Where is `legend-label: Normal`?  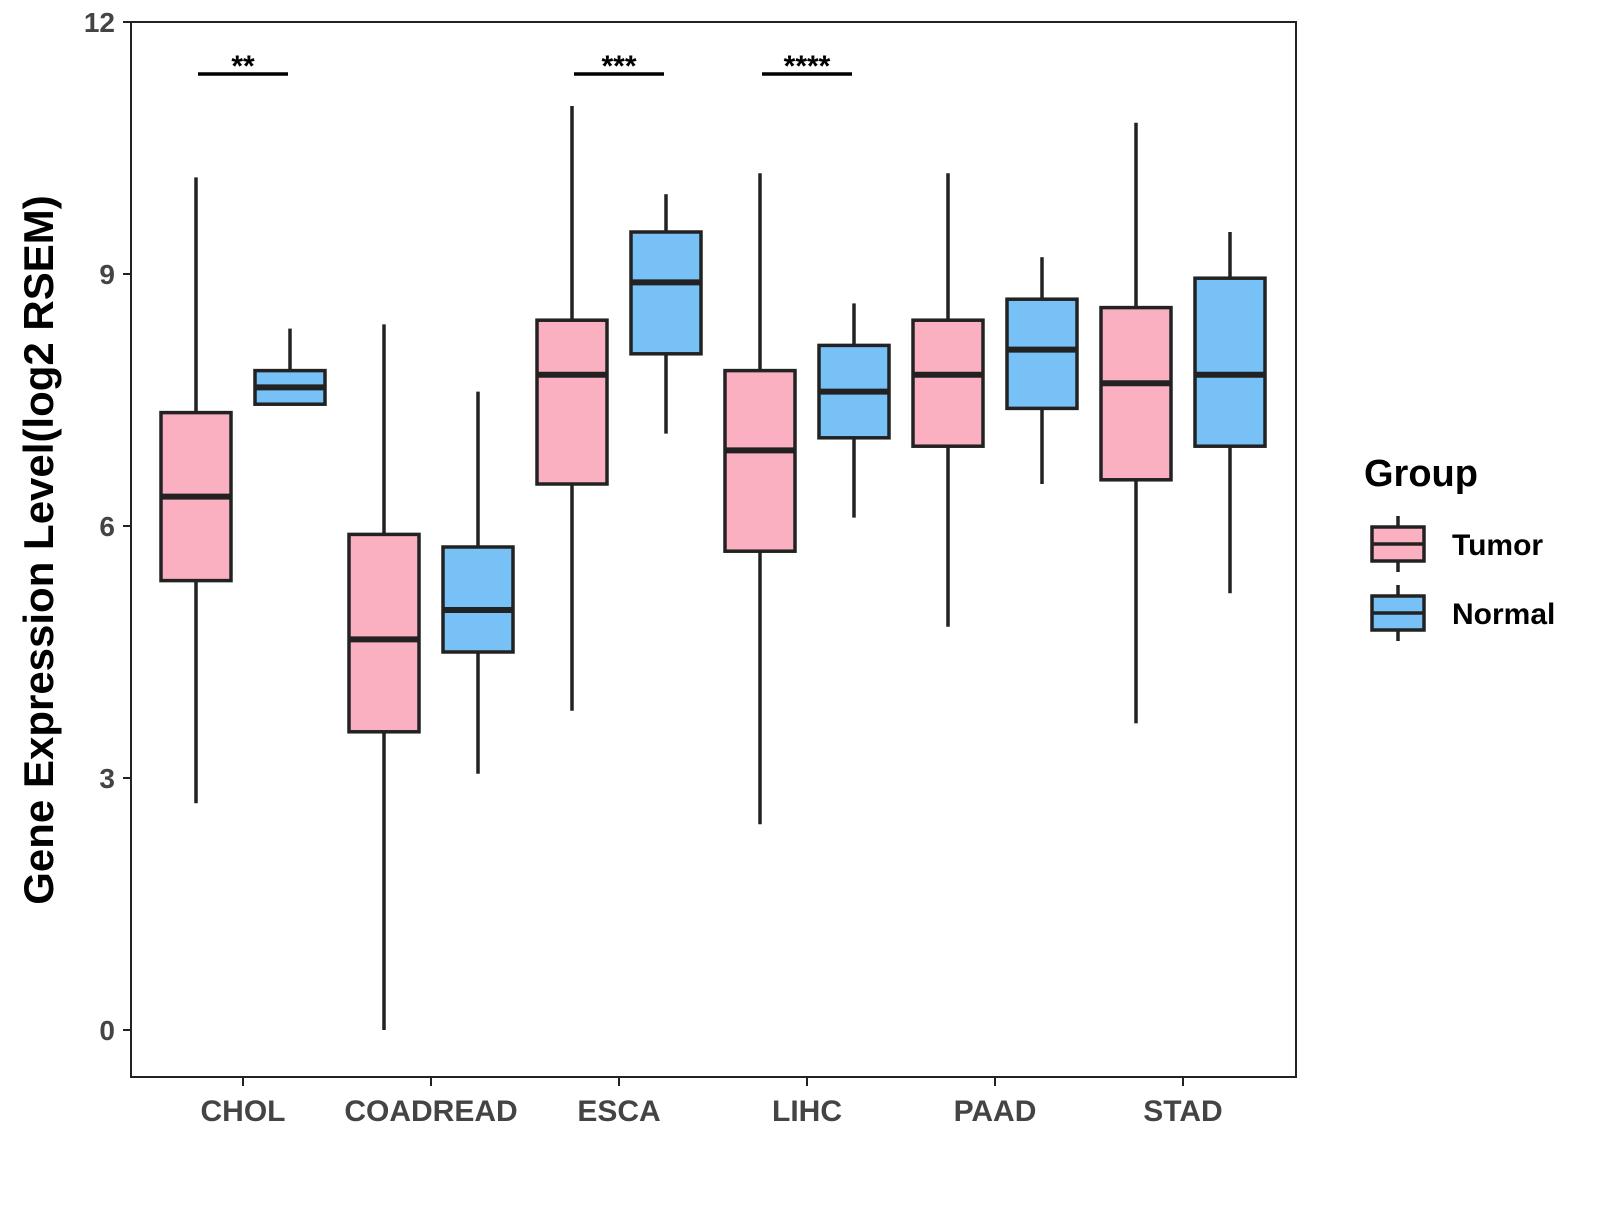
legend-label: Normal is located at coordinates (1503, 614).